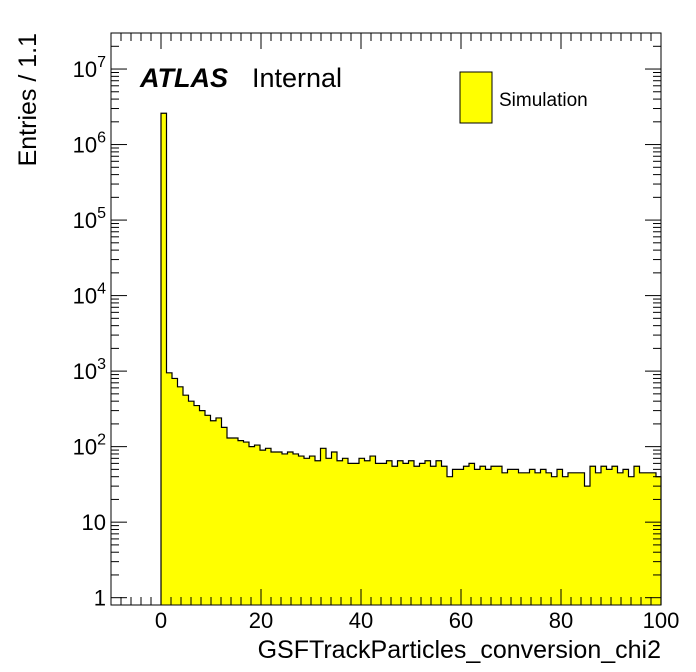  What do you see at coordinates (561, 620) in the screenshot?
I see `x-tick-label: 80` at bounding box center [561, 620].